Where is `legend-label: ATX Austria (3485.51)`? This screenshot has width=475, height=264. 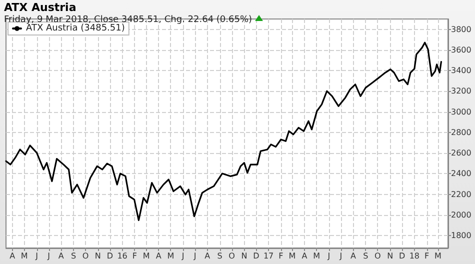
legend-label: ATX Austria (3485.51) is located at coordinates (75, 29).